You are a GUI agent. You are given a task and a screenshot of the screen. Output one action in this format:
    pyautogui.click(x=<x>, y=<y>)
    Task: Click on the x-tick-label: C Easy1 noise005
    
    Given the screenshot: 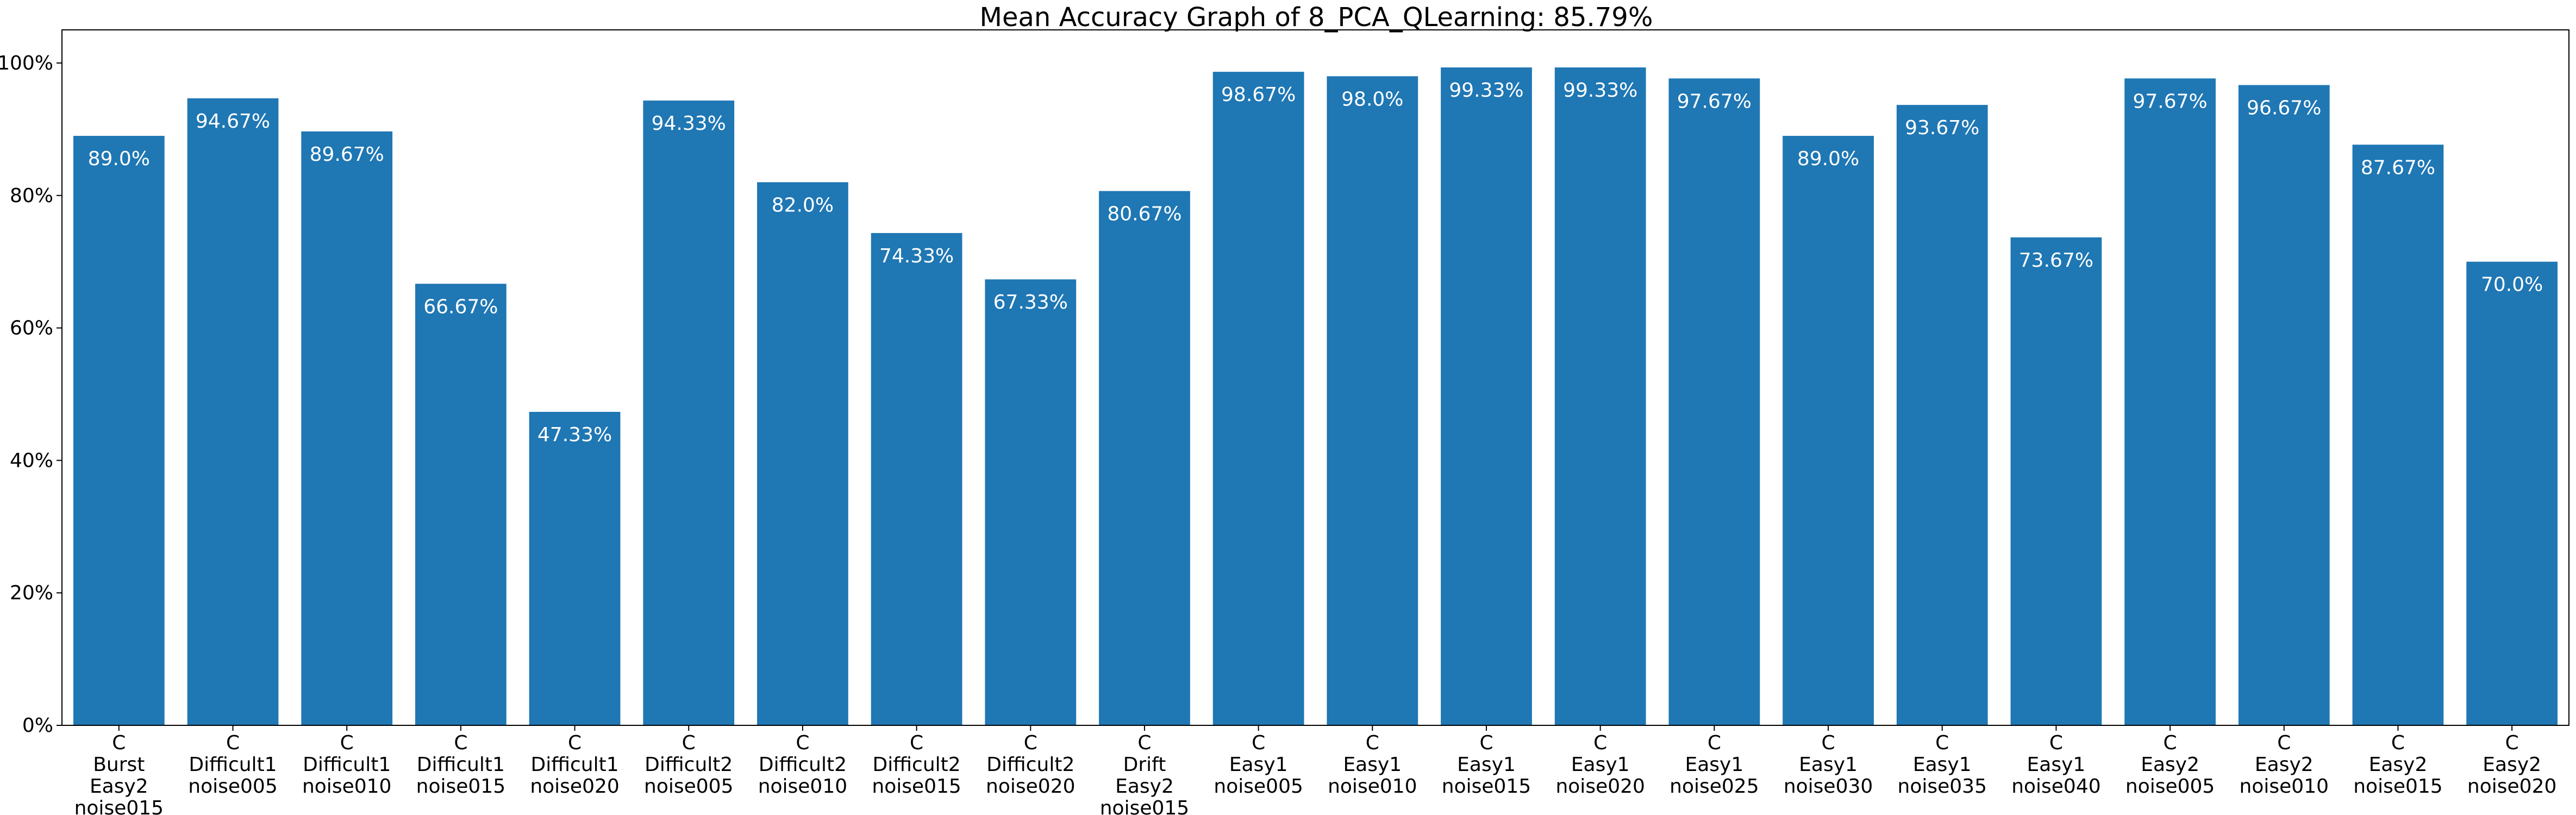 What is the action you would take?
    pyautogui.click(x=1259, y=765)
    